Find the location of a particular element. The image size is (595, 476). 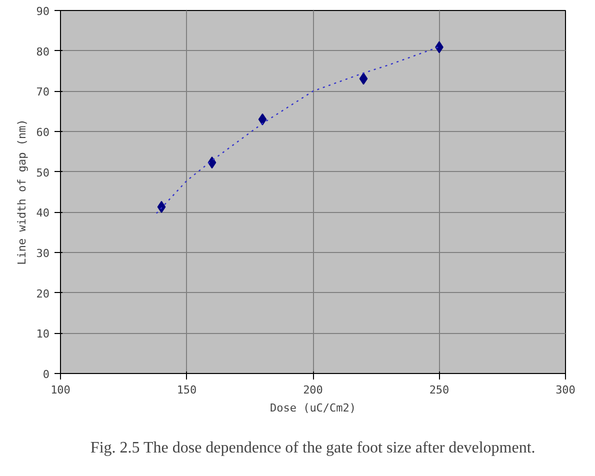

x-tick-label: 100 is located at coordinates (60, 390).